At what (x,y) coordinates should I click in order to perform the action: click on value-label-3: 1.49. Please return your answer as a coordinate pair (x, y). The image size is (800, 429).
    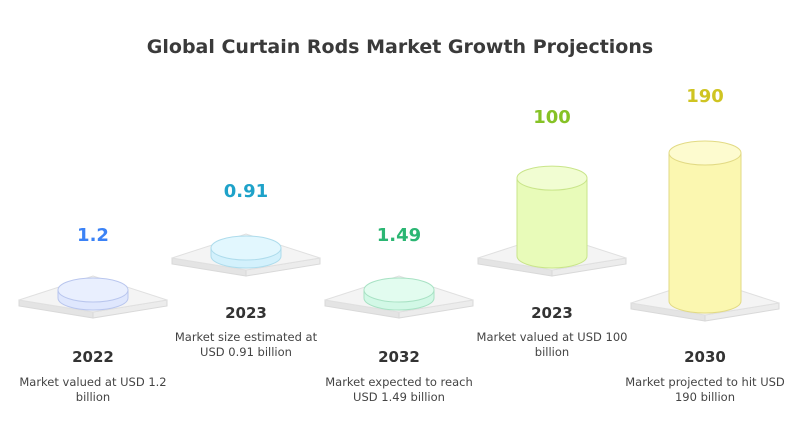
    Looking at the image, I should click on (399, 235).